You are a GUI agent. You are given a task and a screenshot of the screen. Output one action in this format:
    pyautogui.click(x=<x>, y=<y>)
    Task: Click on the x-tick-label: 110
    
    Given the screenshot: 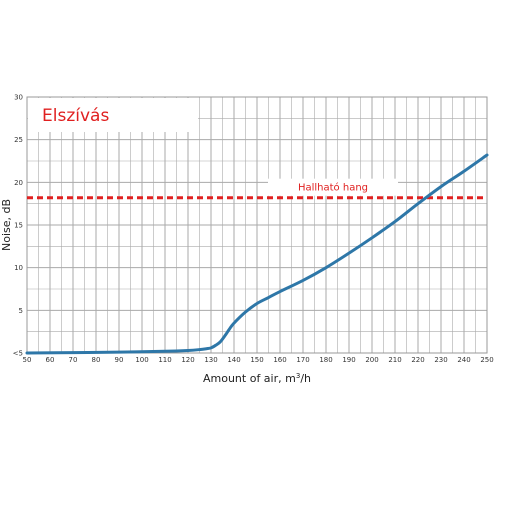 What is the action you would take?
    pyautogui.click(x=164, y=360)
    